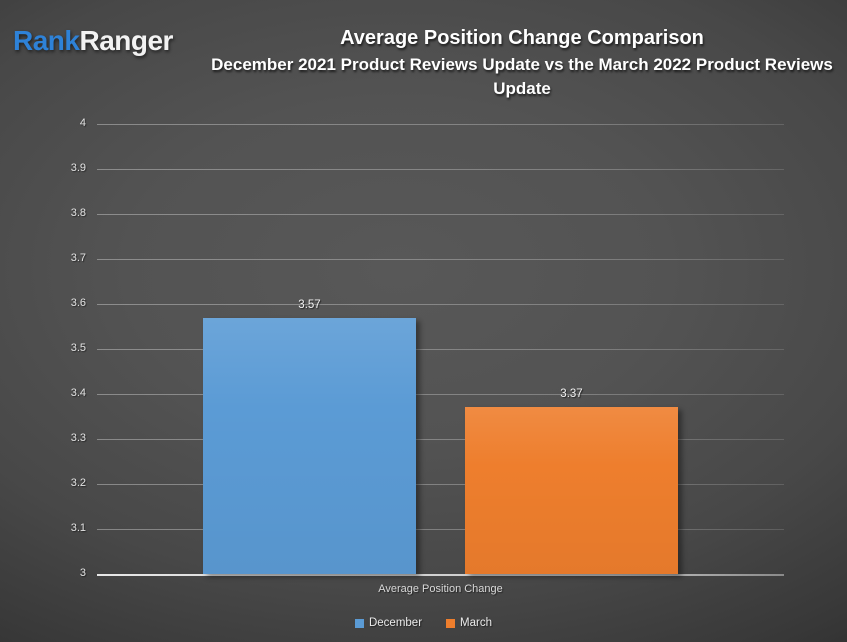  Describe the element at coordinates (78, 168) in the screenshot. I see `y-axis-tick-label: 3.9` at that location.